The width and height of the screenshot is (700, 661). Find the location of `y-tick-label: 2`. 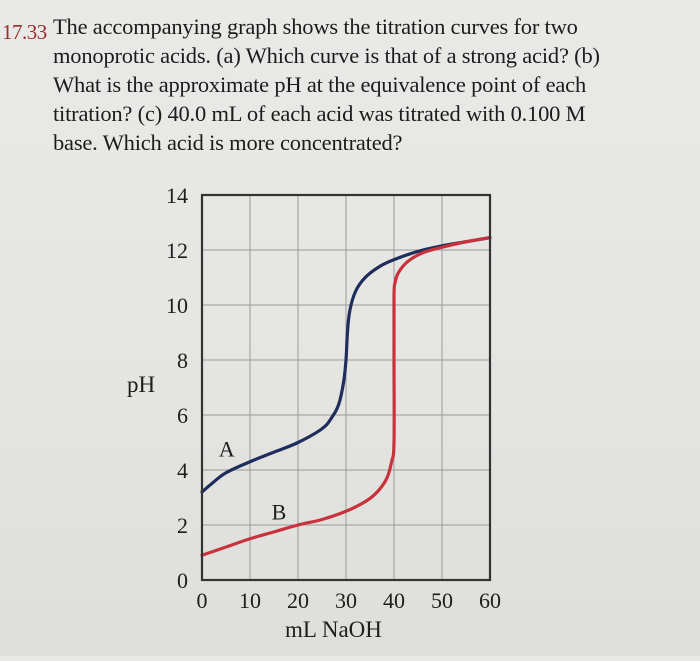

y-tick-label: 2 is located at coordinates (182, 525).